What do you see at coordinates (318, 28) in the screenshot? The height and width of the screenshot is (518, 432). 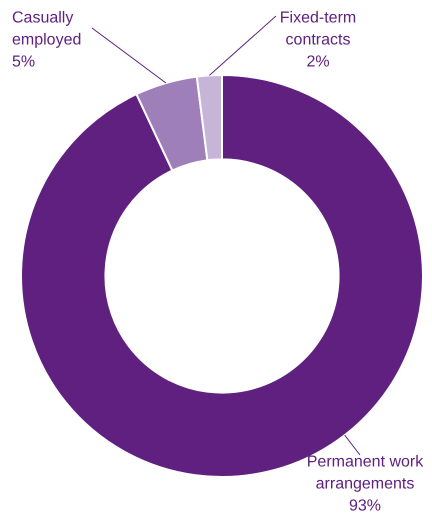 I see `slice-label: Fixed-term contracts` at bounding box center [318, 28].